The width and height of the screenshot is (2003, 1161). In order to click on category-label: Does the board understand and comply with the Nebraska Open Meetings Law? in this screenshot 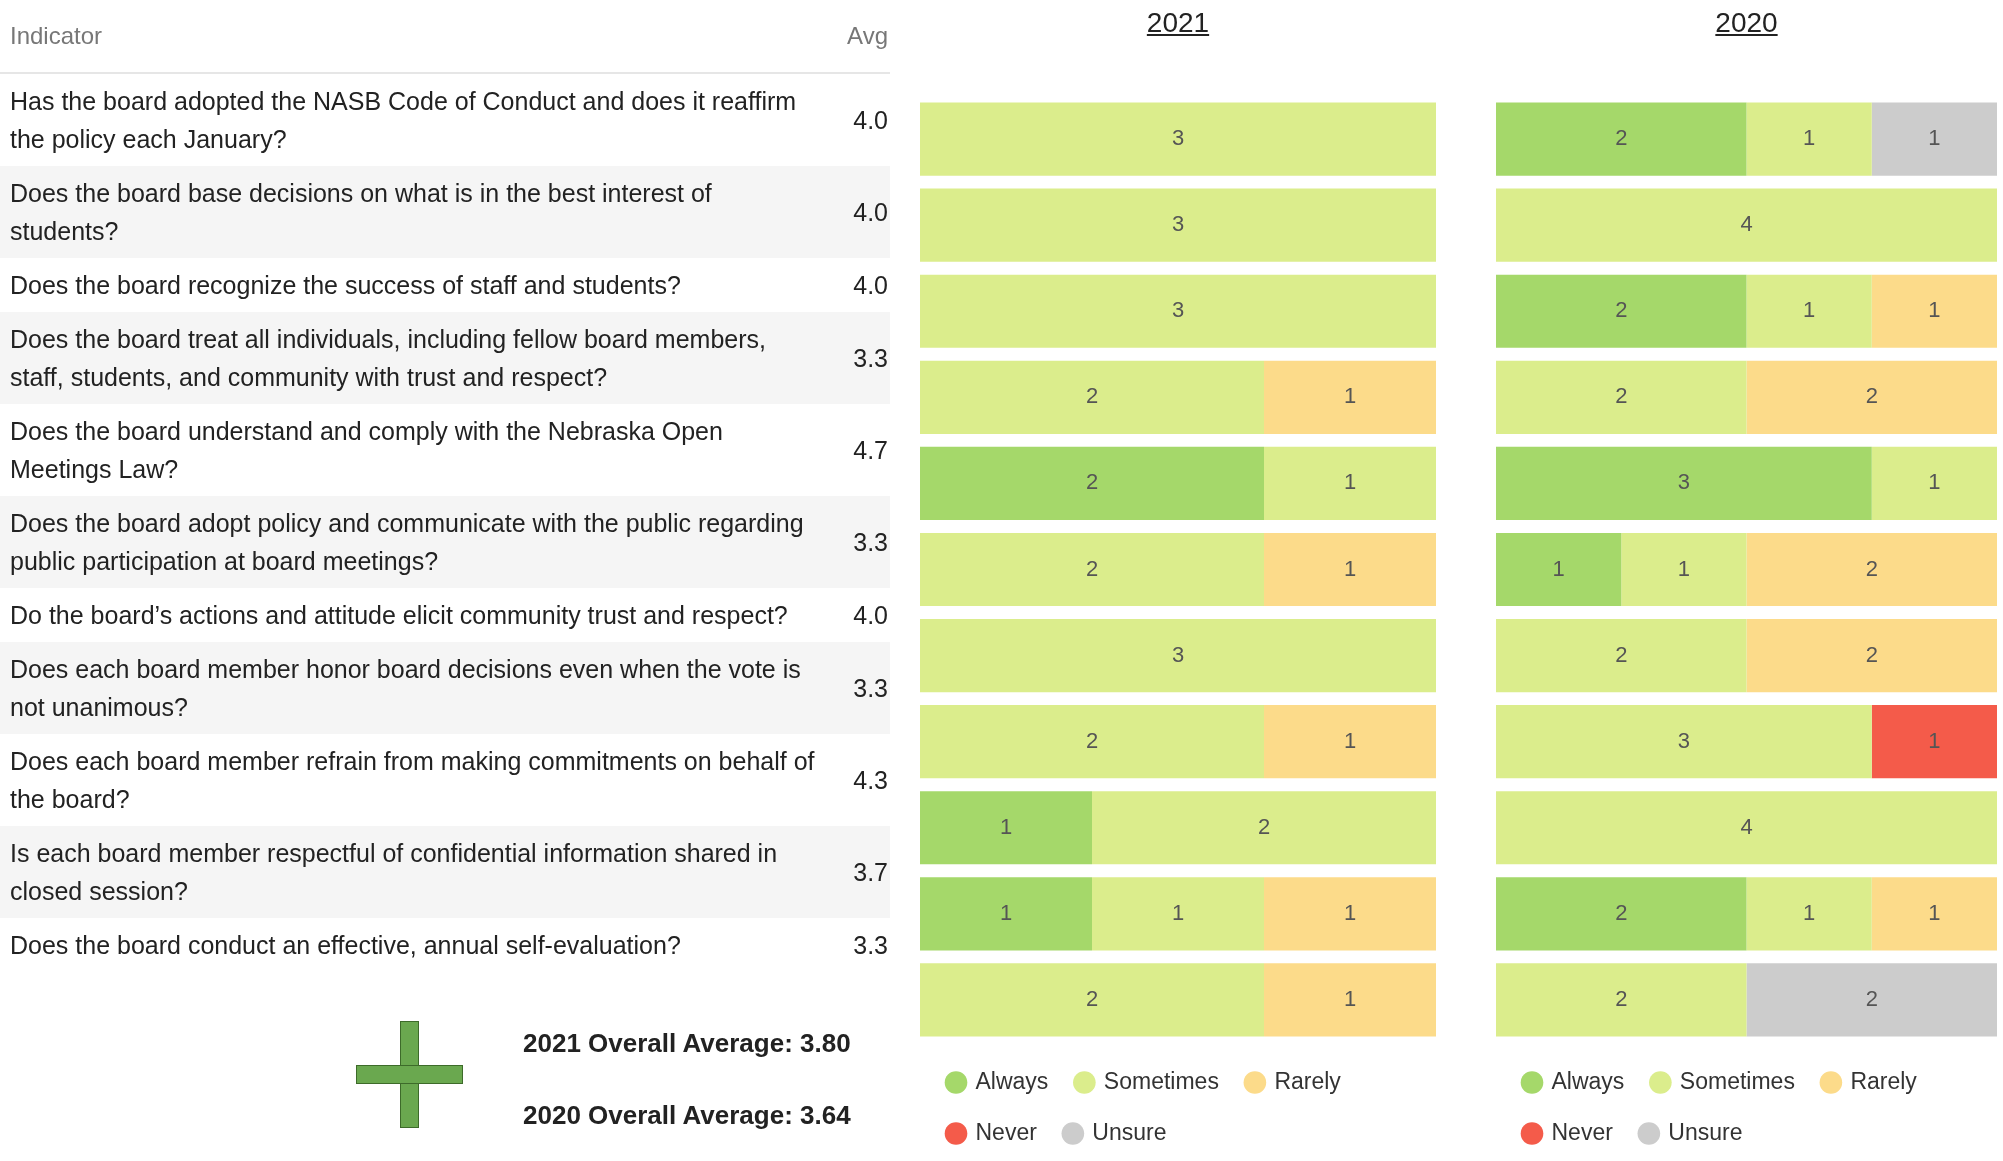, I will do `click(367, 450)`.